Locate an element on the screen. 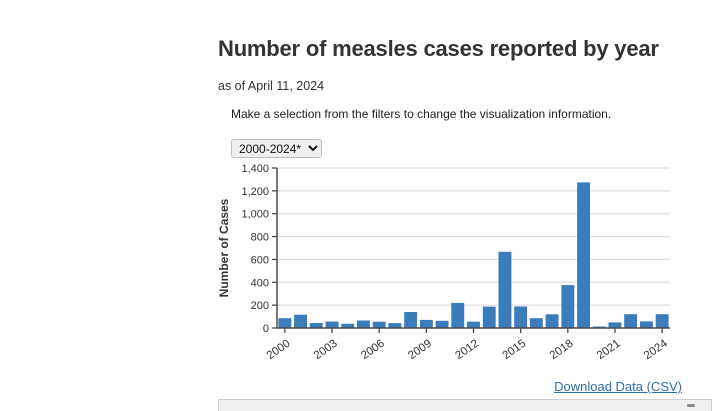 This screenshot has height=411, width=728. resize-grip-icon is located at coordinates (691, 405).